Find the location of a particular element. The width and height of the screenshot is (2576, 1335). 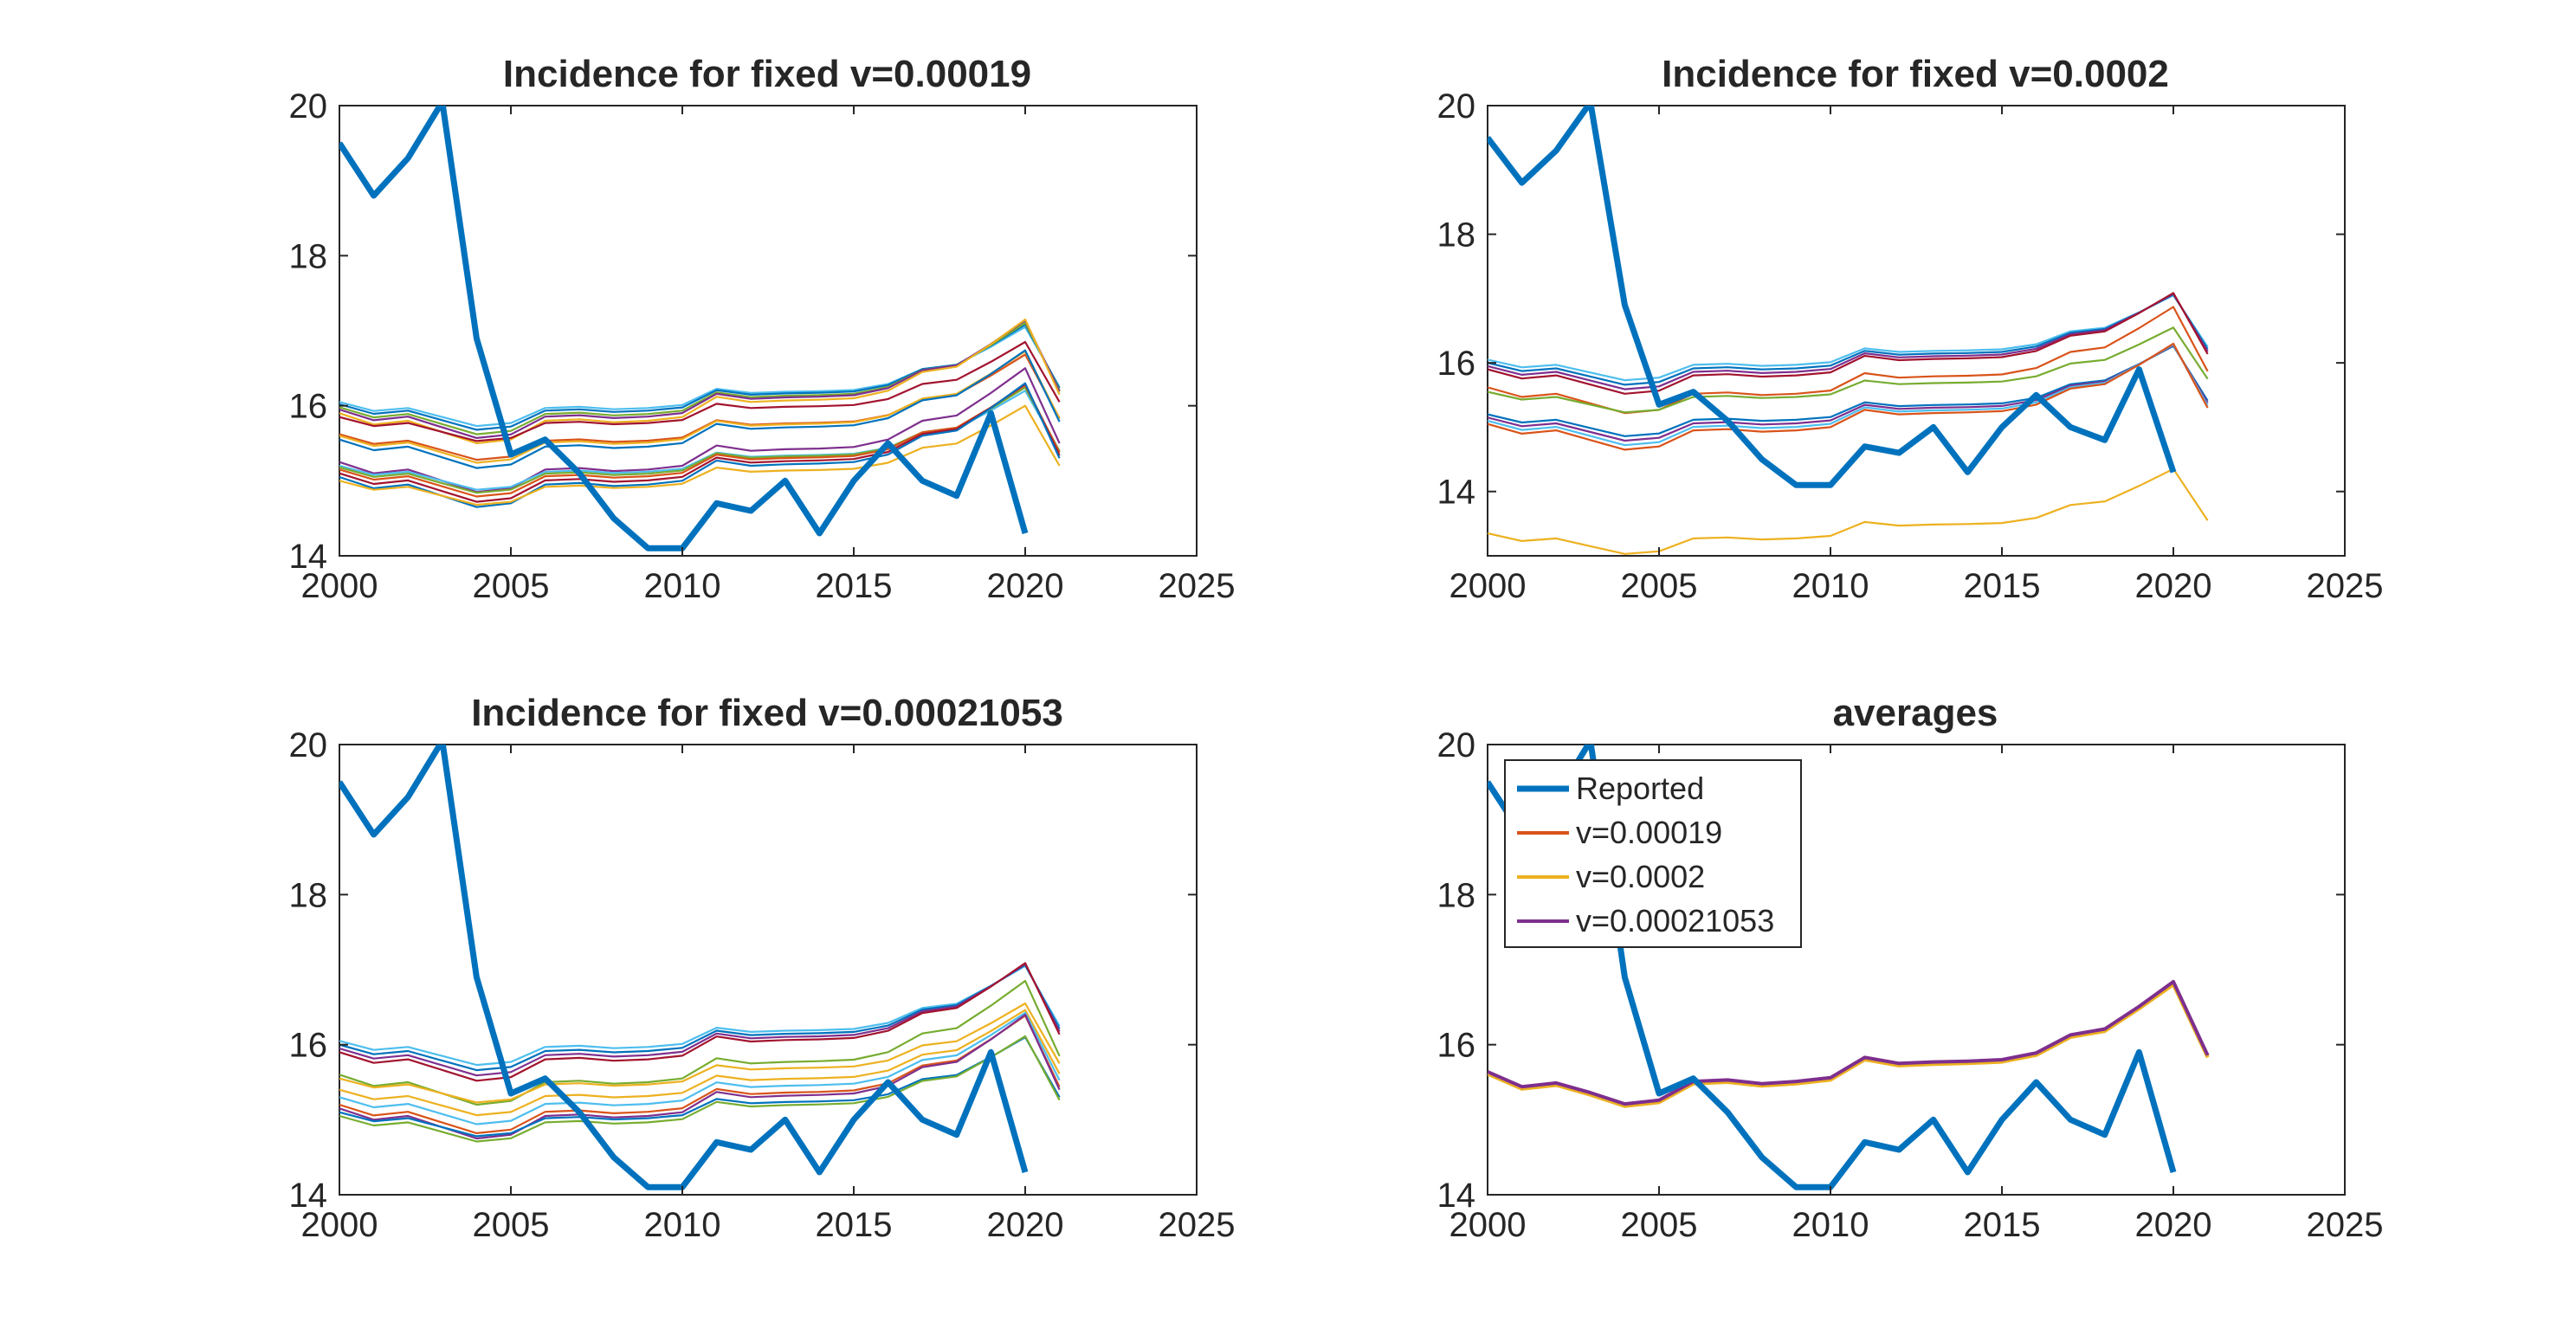

panel-title: Incidence for fixed v=0.0002 is located at coordinates (1915, 74).